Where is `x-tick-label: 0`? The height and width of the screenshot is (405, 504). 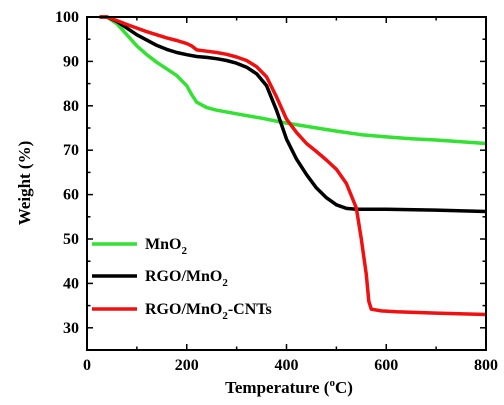
x-tick-label: 0 is located at coordinates (87, 365).